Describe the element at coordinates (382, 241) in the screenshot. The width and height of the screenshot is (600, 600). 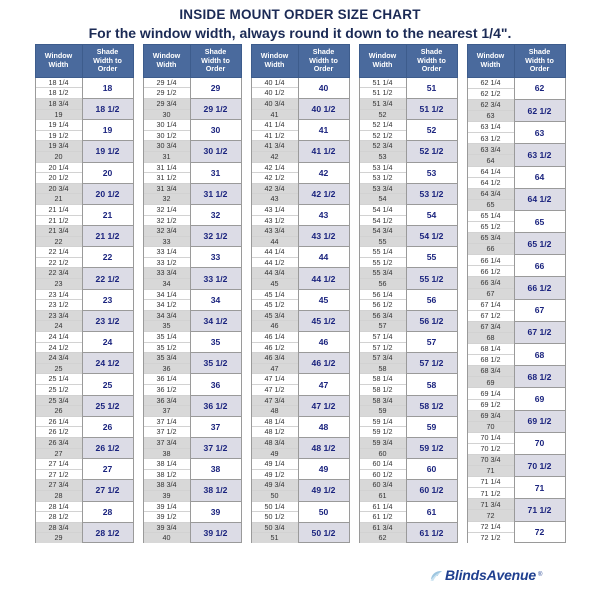
I see `cell-window-width: 55` at that location.